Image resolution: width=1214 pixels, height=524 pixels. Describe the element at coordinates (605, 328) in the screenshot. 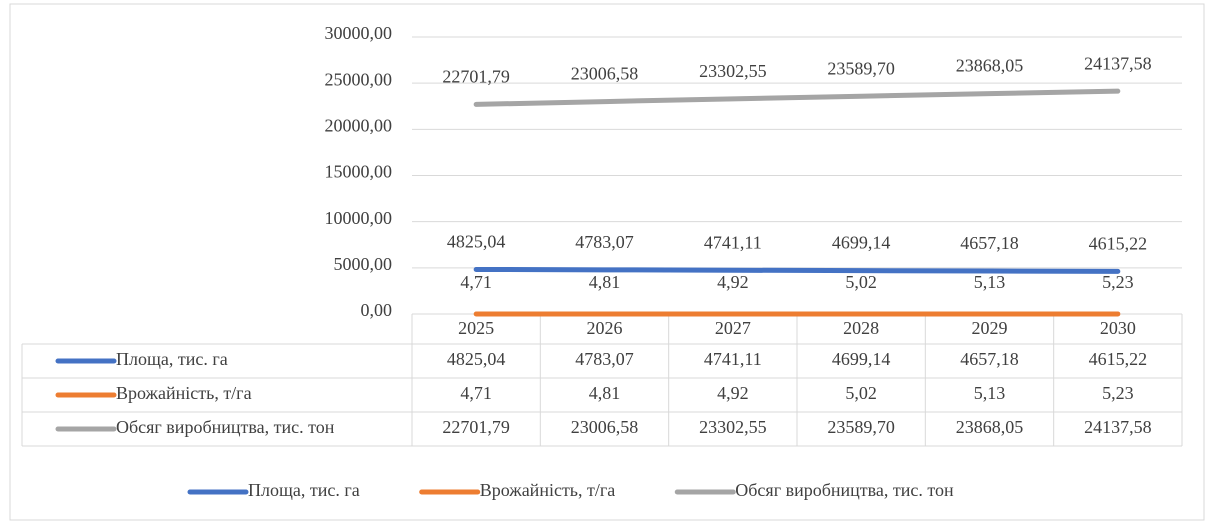

I see `x-tick-label: 2026` at that location.